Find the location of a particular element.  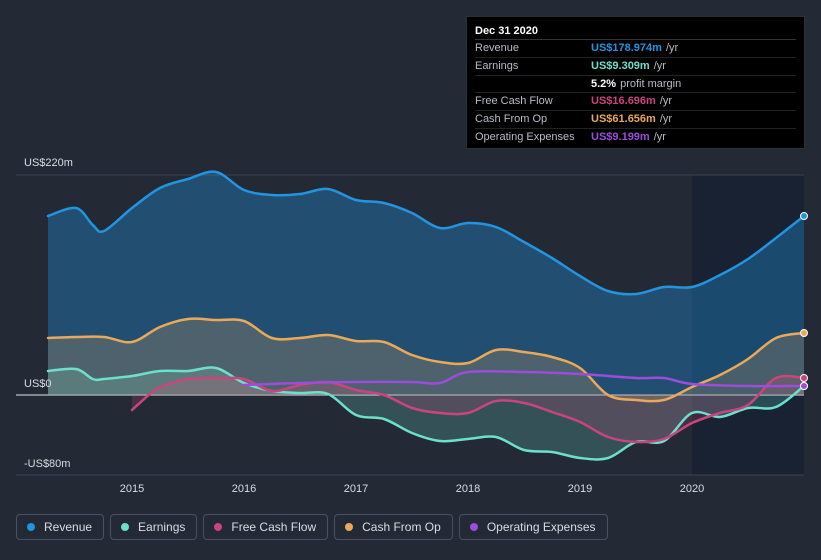

tooltip-row-revenue: Revenue US$178.974m /yr is located at coordinates (635, 48).